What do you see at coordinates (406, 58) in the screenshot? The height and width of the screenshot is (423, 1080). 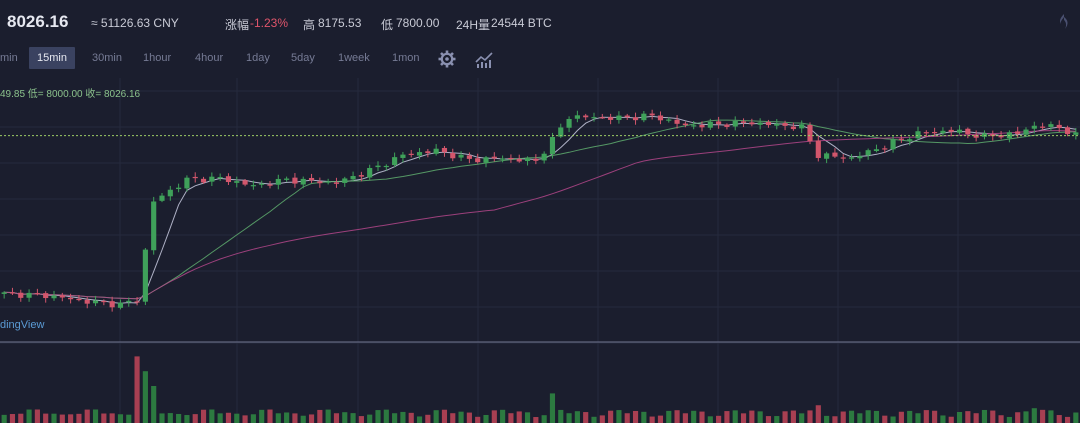 I see `interval-1mon: 1mon` at bounding box center [406, 58].